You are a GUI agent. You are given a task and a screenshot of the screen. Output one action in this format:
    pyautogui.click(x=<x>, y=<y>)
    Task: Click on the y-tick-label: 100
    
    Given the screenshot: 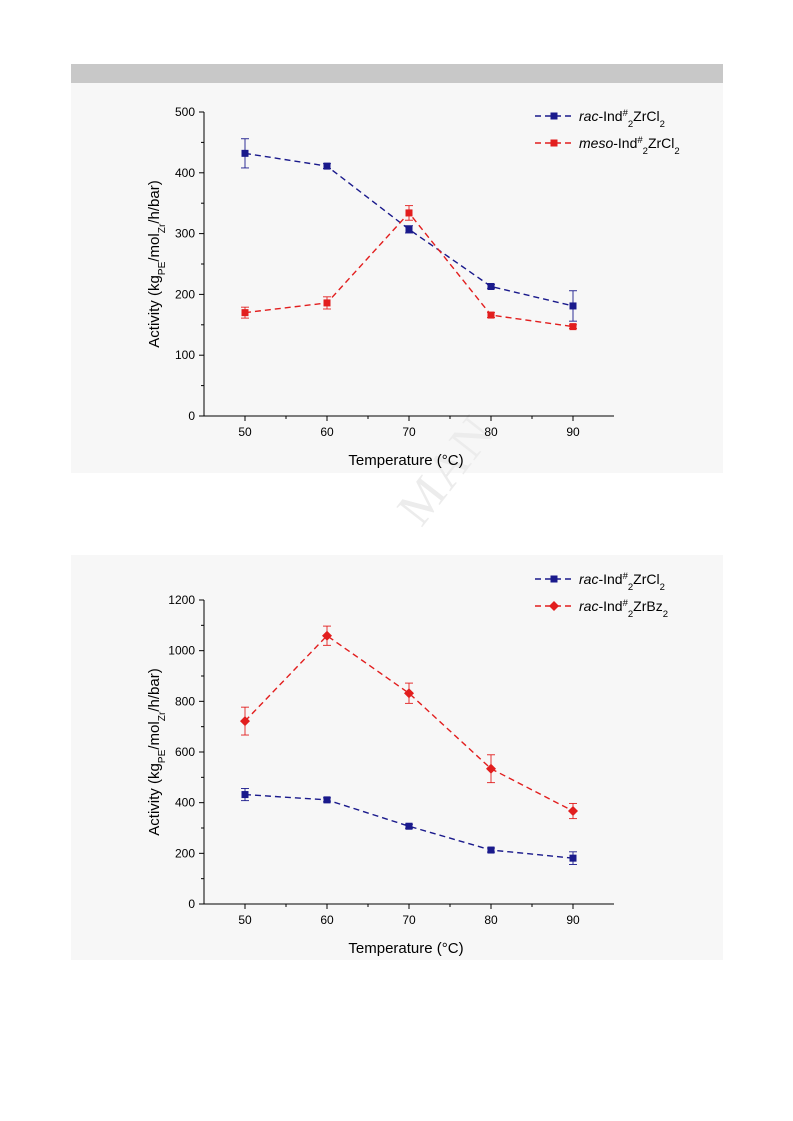 What is the action you would take?
    pyautogui.click(x=185, y=355)
    